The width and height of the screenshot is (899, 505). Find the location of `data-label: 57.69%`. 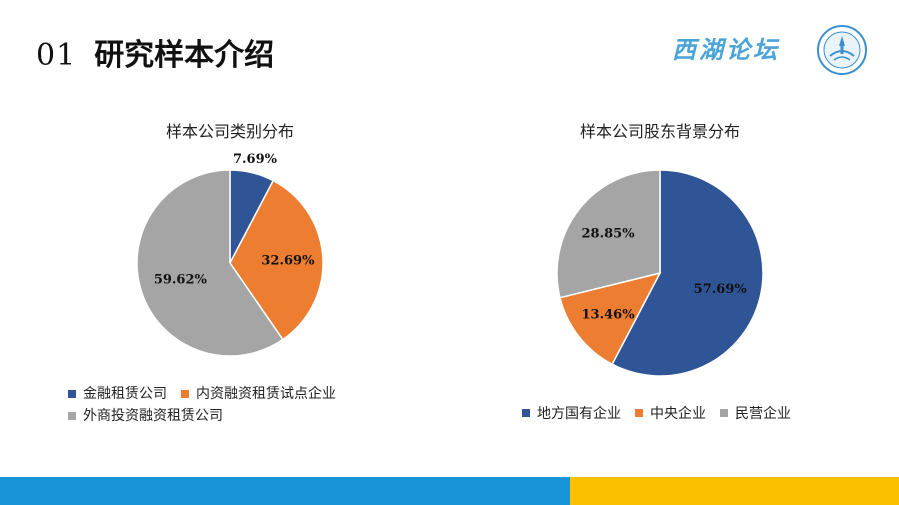

data-label: 57.69% is located at coordinates (721, 289).